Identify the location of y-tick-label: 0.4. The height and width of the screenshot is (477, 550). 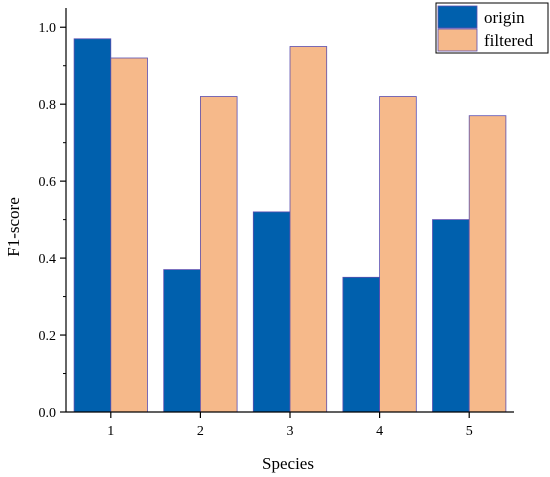
(48, 259).